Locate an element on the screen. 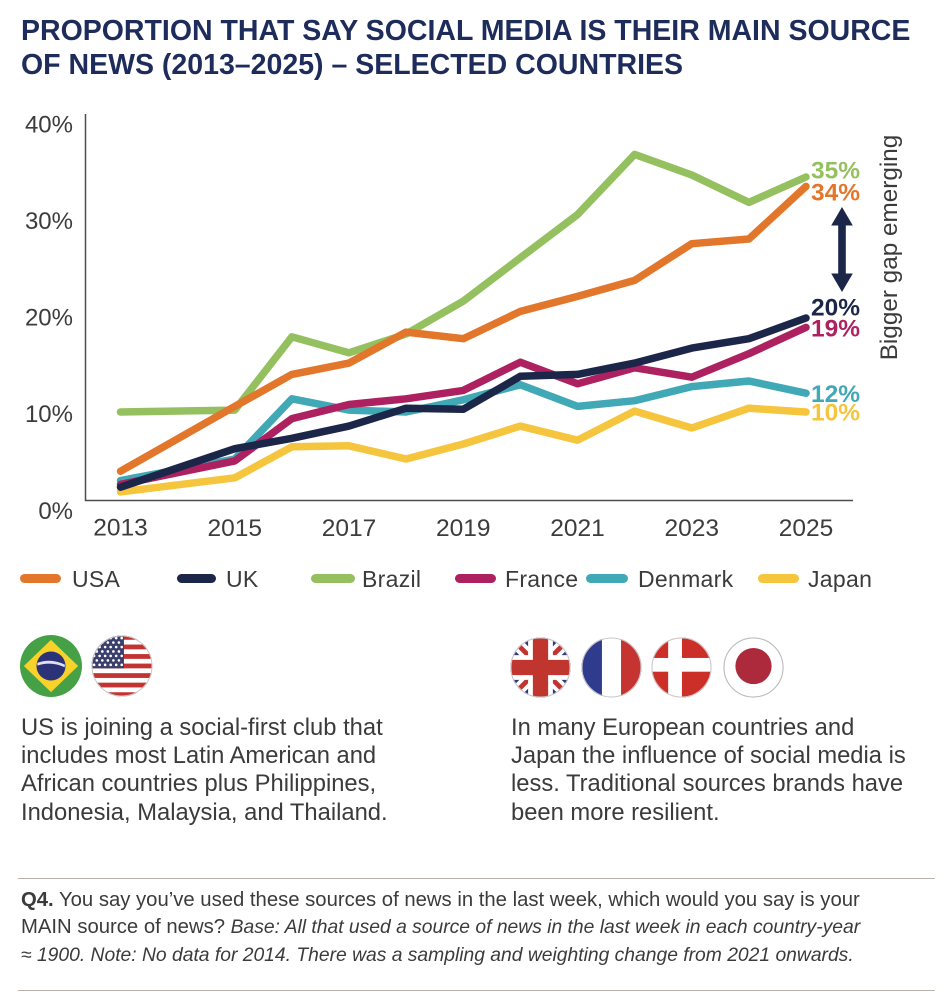 The width and height of the screenshot is (952, 998). svg-text: Bigger gap emerging is located at coordinates (889, 248).